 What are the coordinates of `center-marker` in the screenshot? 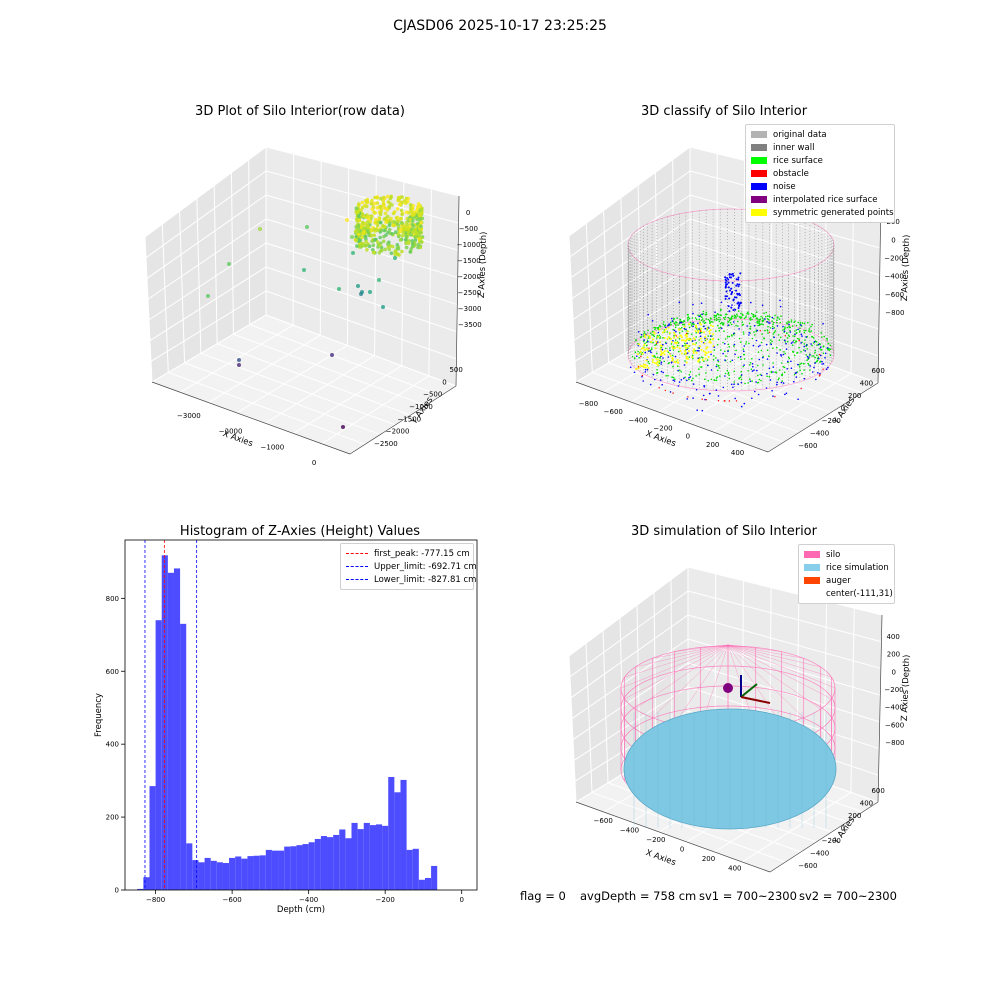 It's located at (728, 688).